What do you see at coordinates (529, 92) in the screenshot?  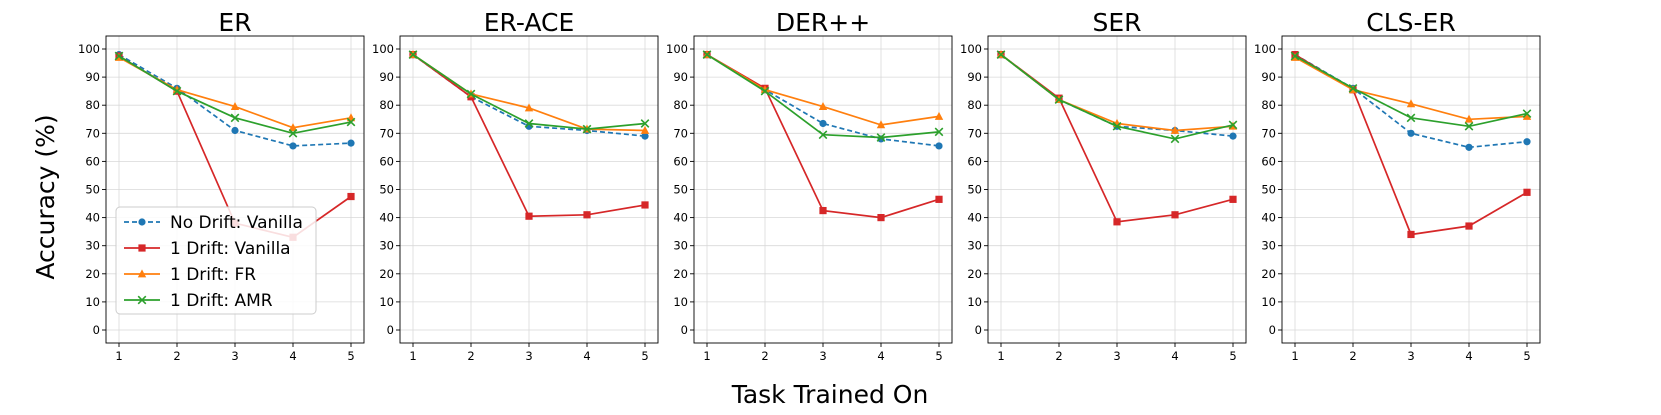 I see `series-1-drift-amr` at bounding box center [529, 92].